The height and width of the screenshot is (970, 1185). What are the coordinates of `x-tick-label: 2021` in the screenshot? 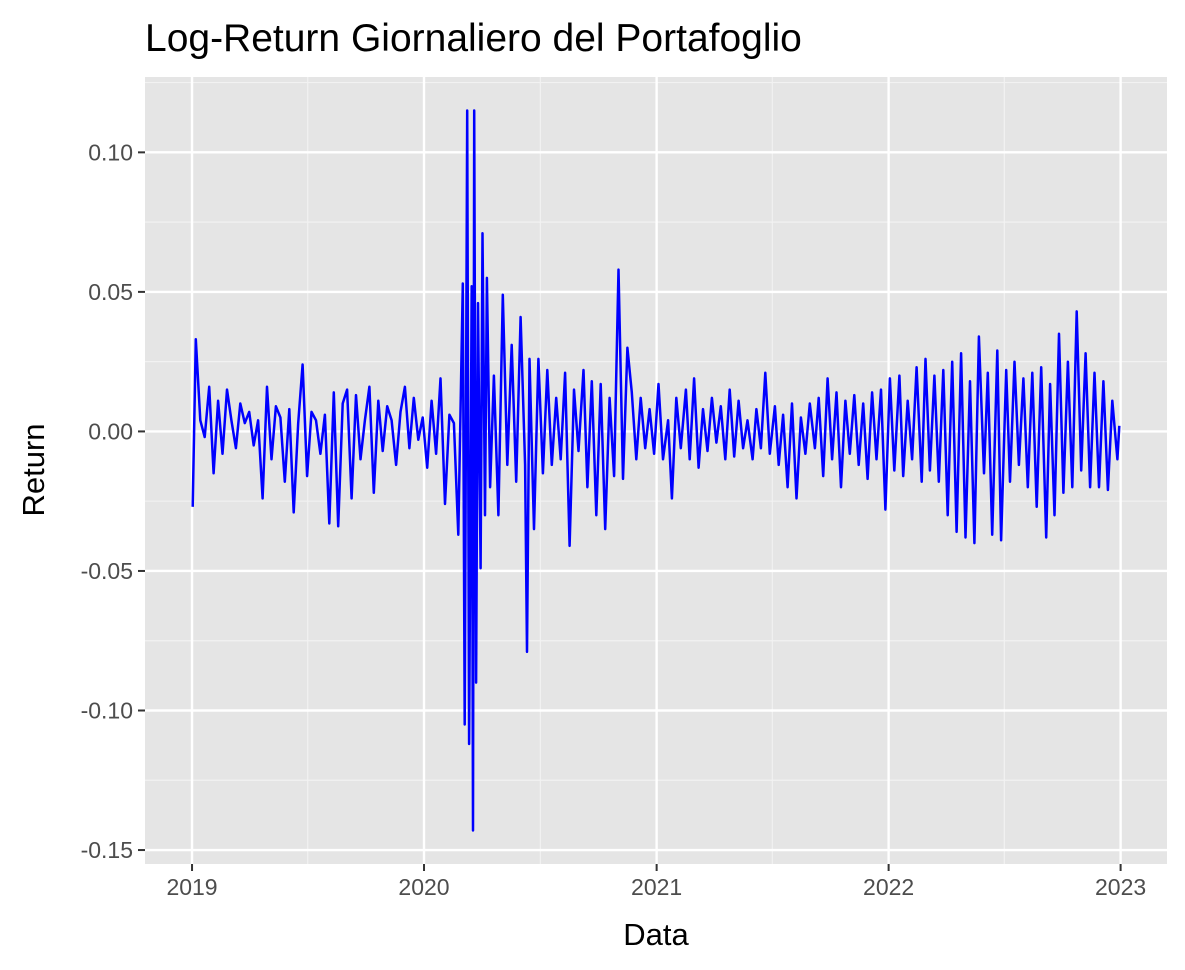 It's located at (656, 887).